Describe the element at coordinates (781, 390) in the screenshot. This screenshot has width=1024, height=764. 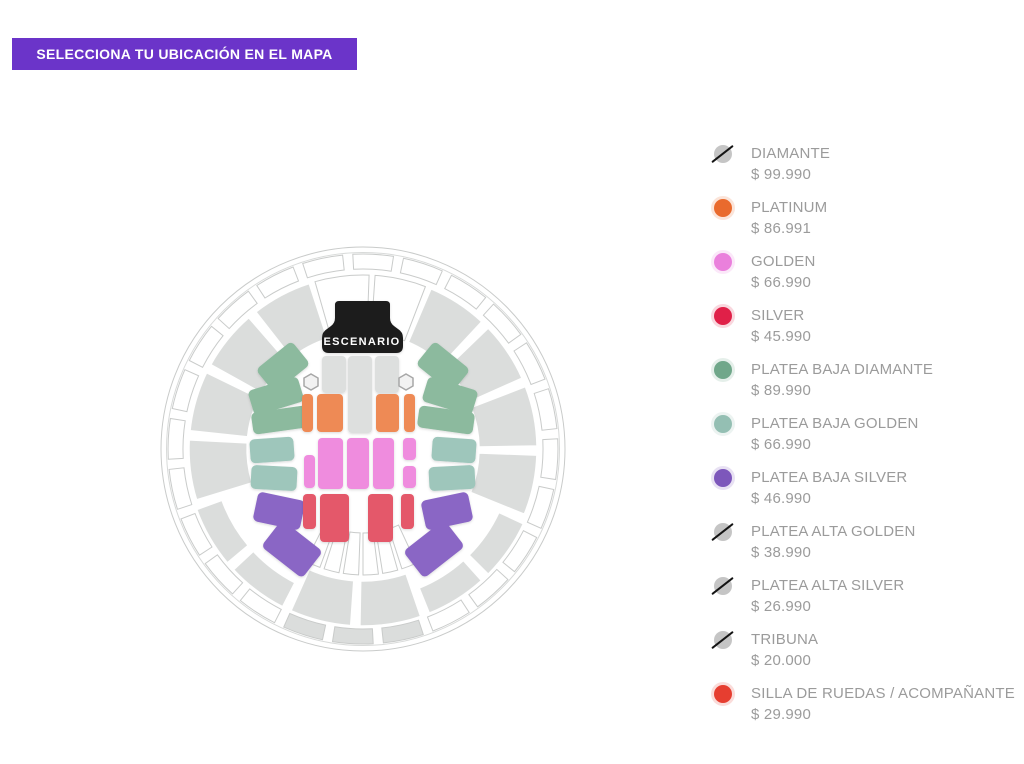
I see `legend-price: $ 89.990` at that location.